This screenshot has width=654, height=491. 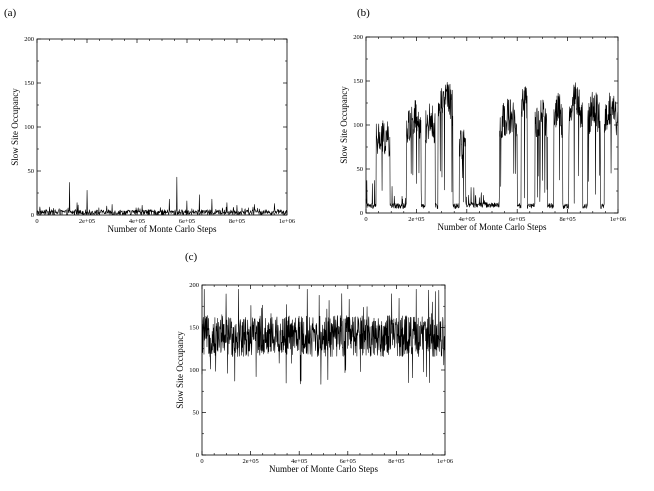 What do you see at coordinates (363, 13) in the screenshot?
I see `panel-label: (b)` at bounding box center [363, 13].